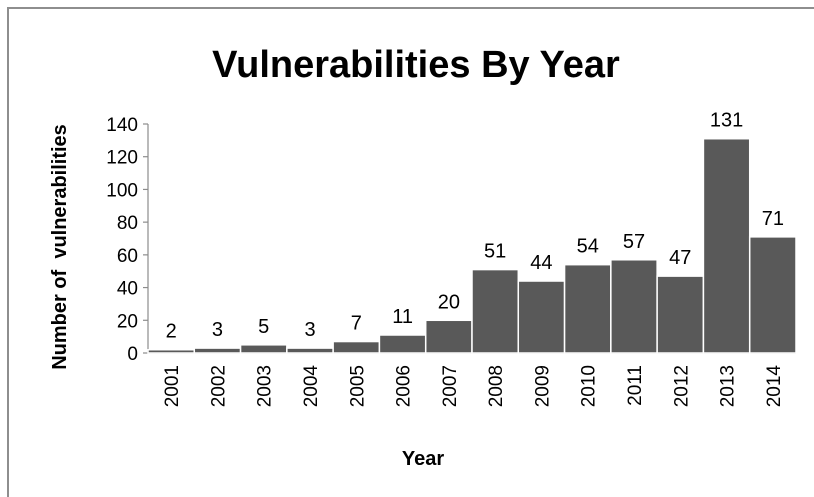  What do you see at coordinates (171, 351) in the screenshot?
I see `bar-2001` at bounding box center [171, 351].